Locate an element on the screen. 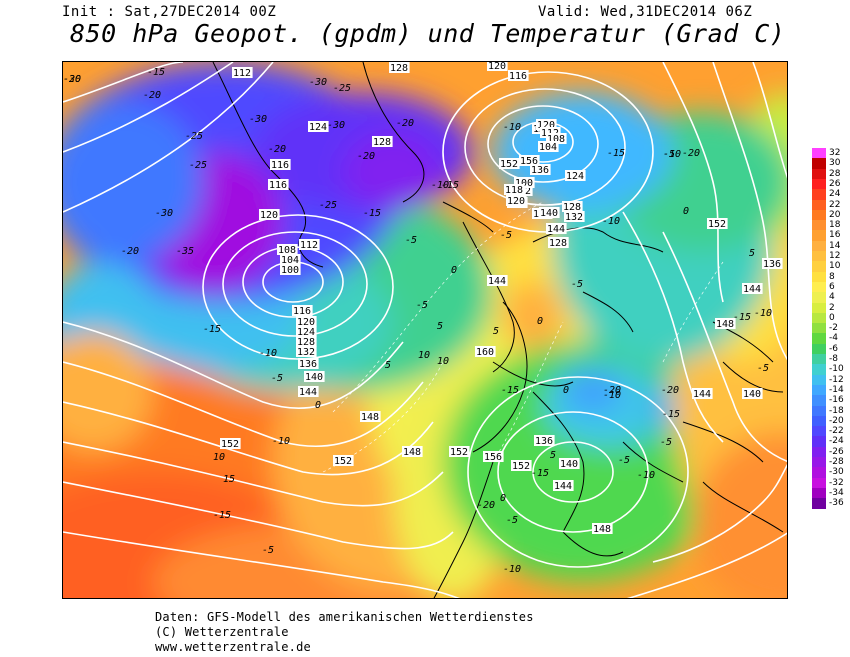 Image resolution: width=850 pixels, height=657 pixels. scale-label: -2 is located at coordinates (833, 328).